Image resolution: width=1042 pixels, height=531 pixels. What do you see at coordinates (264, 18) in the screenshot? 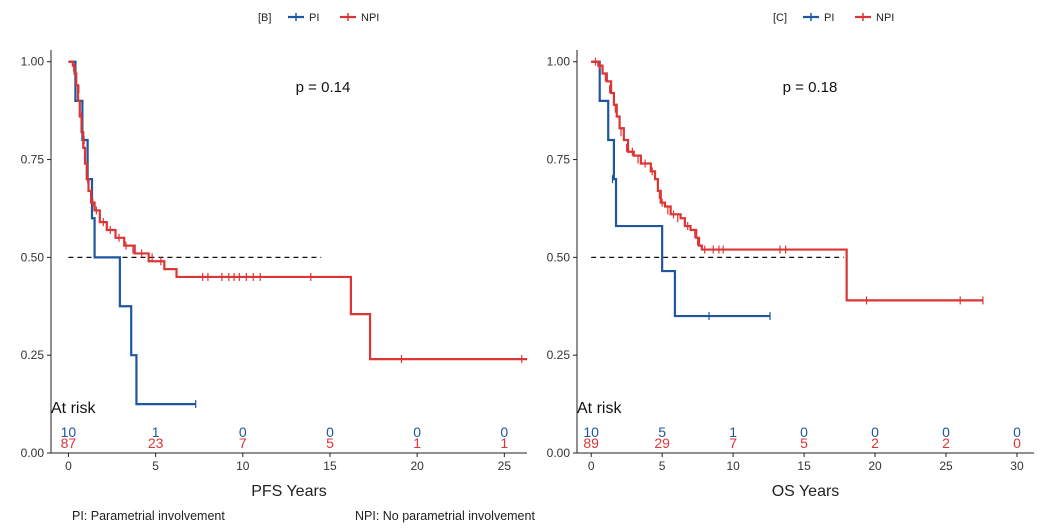
I see `legend-title: [B]` at bounding box center [264, 18].